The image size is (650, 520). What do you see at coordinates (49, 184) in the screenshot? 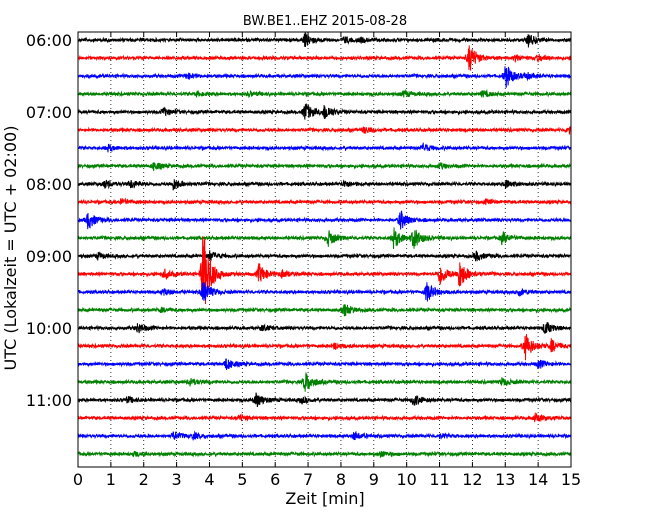
I see `y-tick-label: 08:00` at bounding box center [49, 184].